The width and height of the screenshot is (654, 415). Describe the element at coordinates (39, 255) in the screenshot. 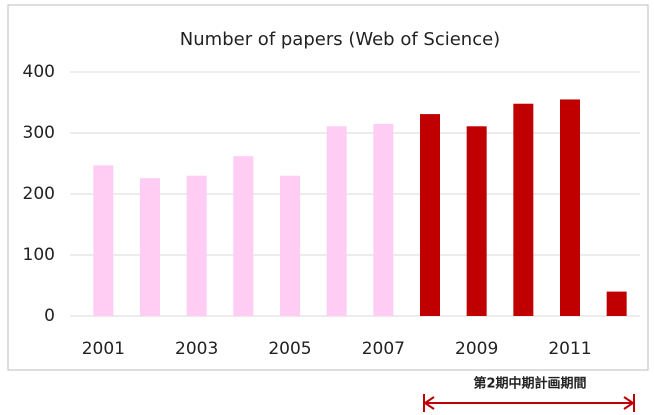

I see `y-tick-label: 100` at that location.